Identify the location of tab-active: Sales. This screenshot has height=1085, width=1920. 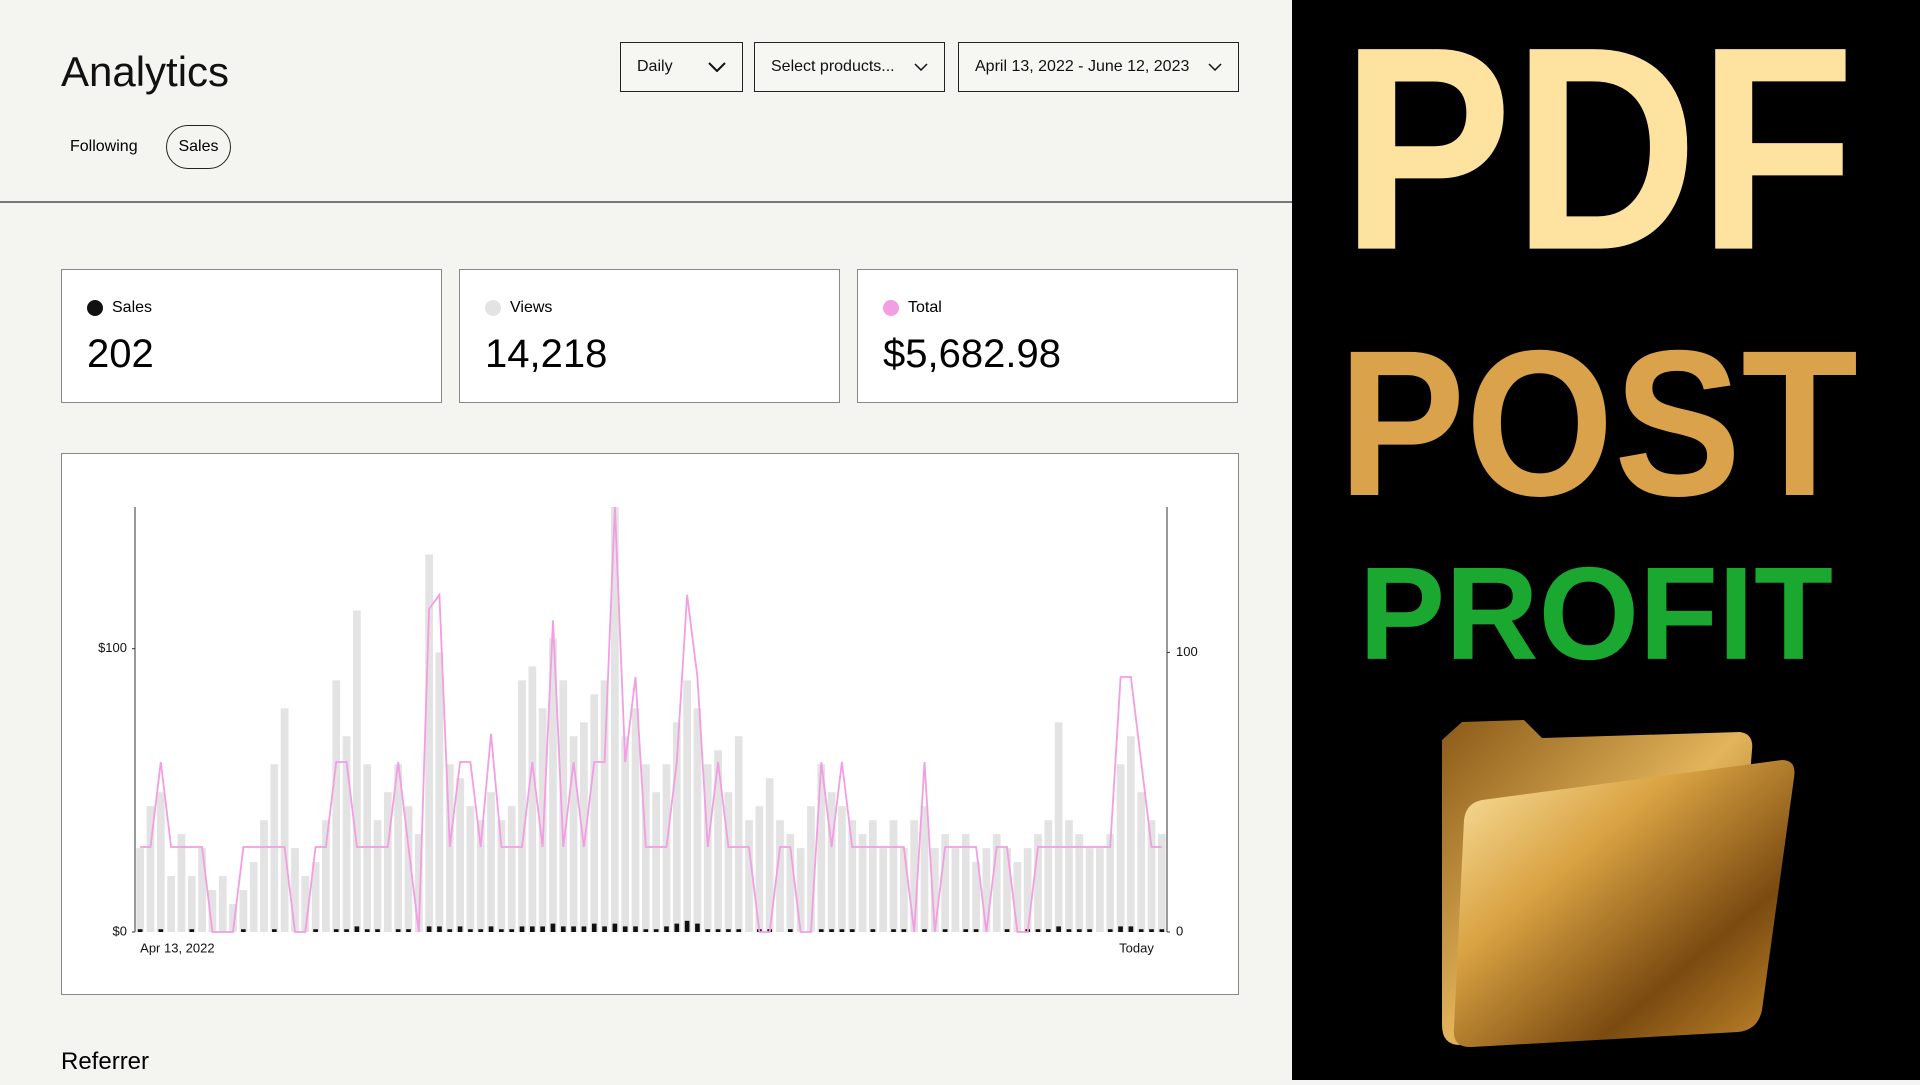
(198, 147).